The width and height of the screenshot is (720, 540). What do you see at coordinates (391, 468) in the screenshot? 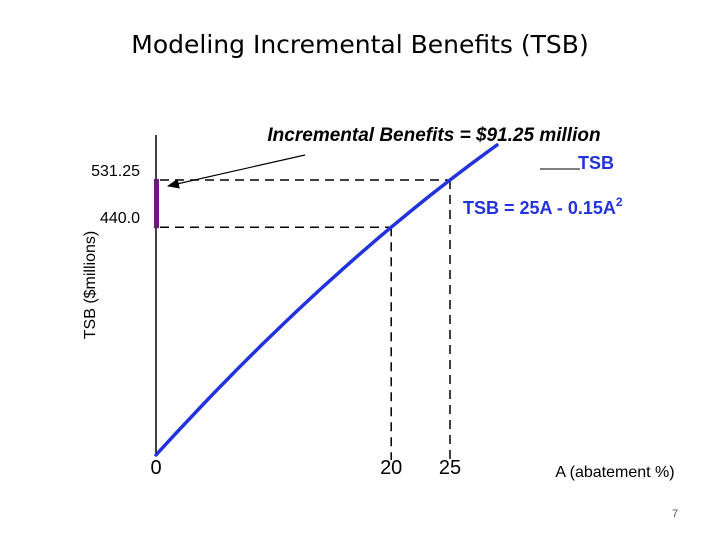
I see `x-tick-label-1: 20` at bounding box center [391, 468].